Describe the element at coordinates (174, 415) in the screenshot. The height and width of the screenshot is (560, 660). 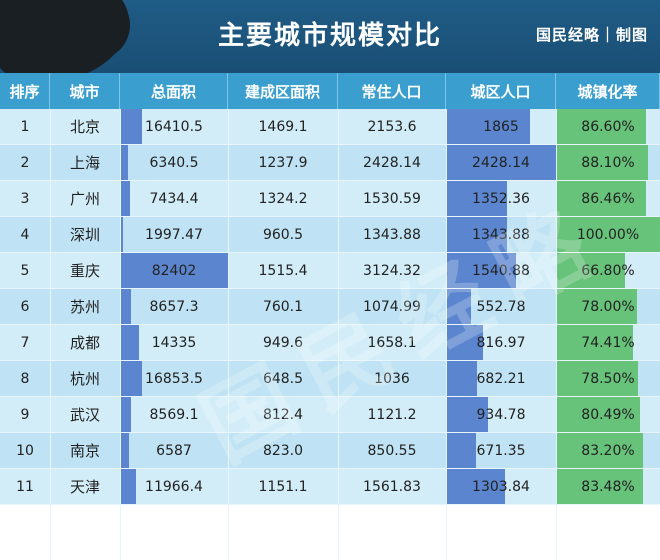
I see `cell-total-area: 8569.1` at that location.